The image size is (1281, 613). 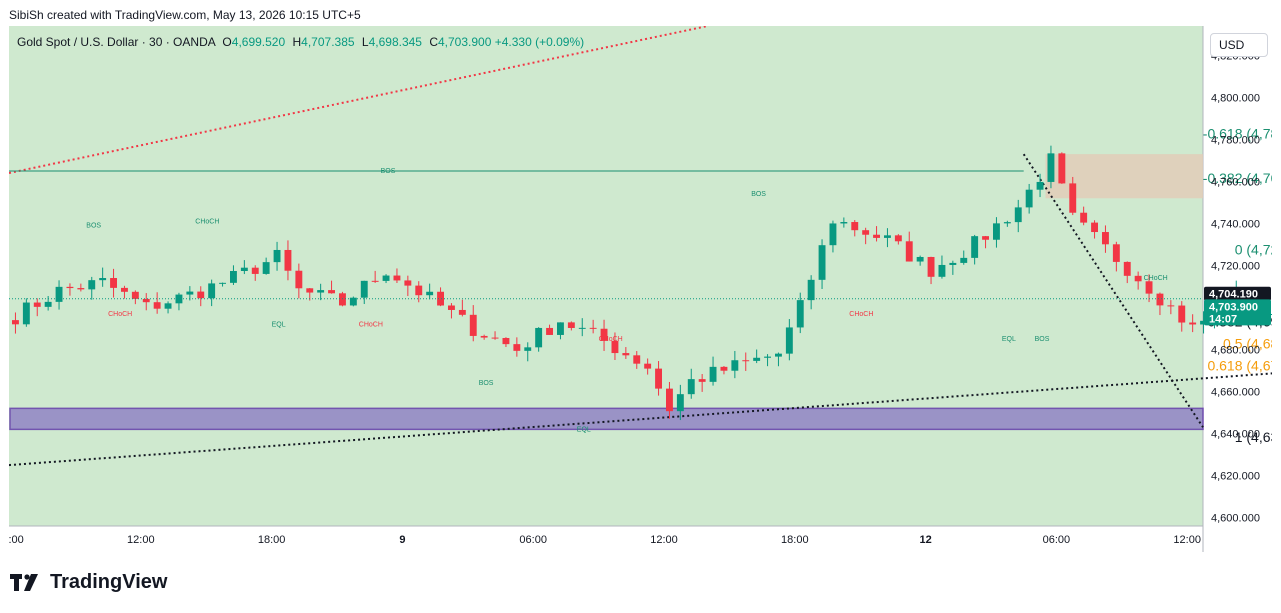 What do you see at coordinates (1223, 319) in the screenshot?
I see `price-countdown: 14:07` at bounding box center [1223, 319].